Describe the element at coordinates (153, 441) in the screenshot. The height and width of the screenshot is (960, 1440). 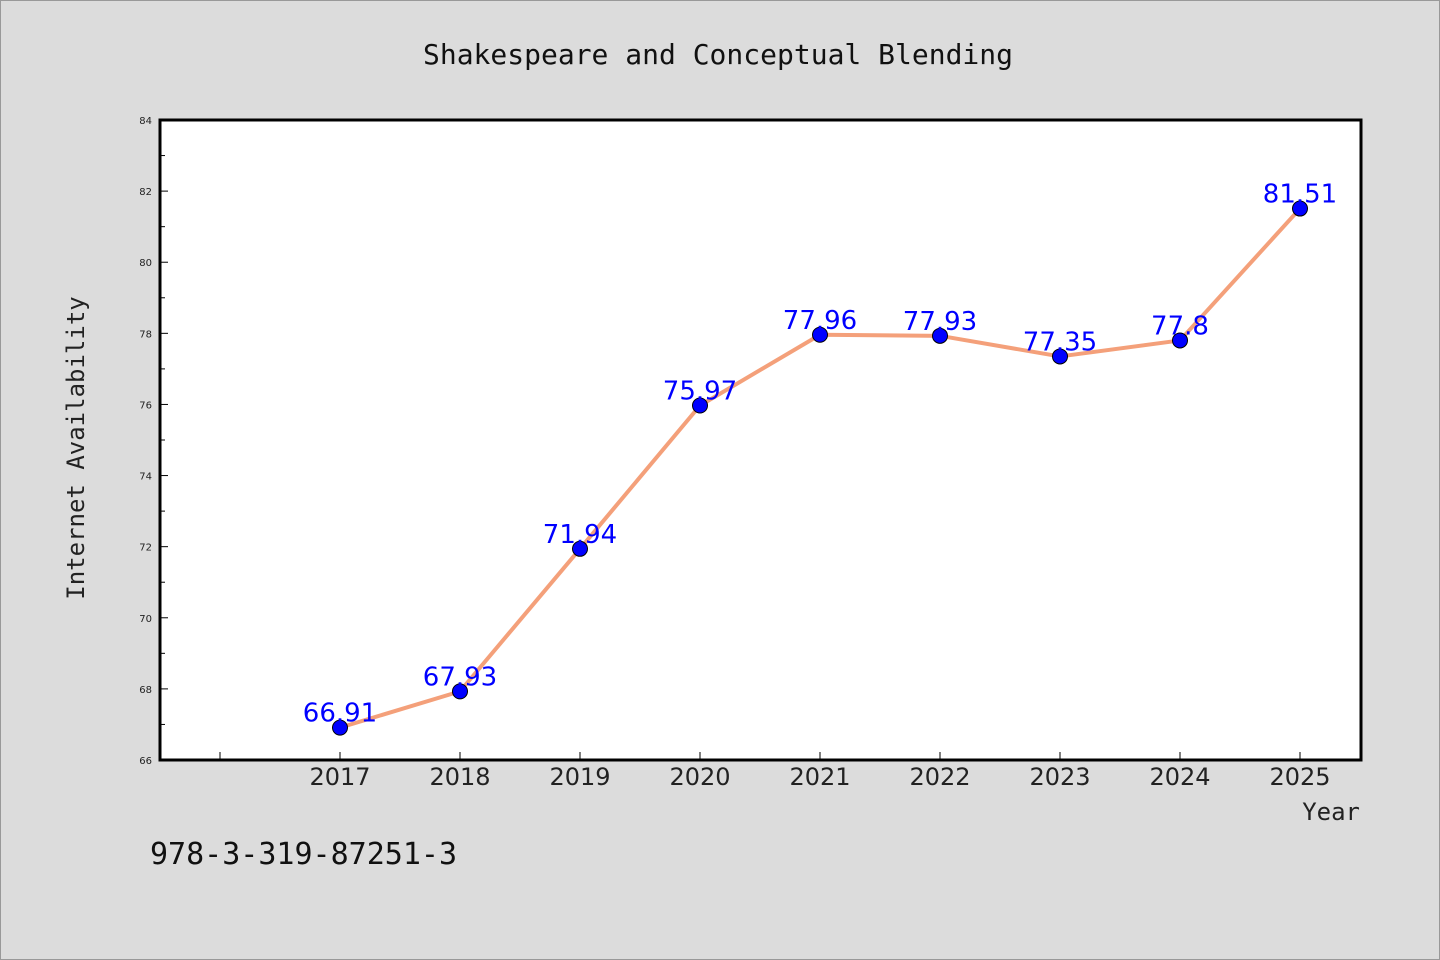
I see `y-axis-ticks: 66 68 70 72 74 76 78 80 82 84` at that location.